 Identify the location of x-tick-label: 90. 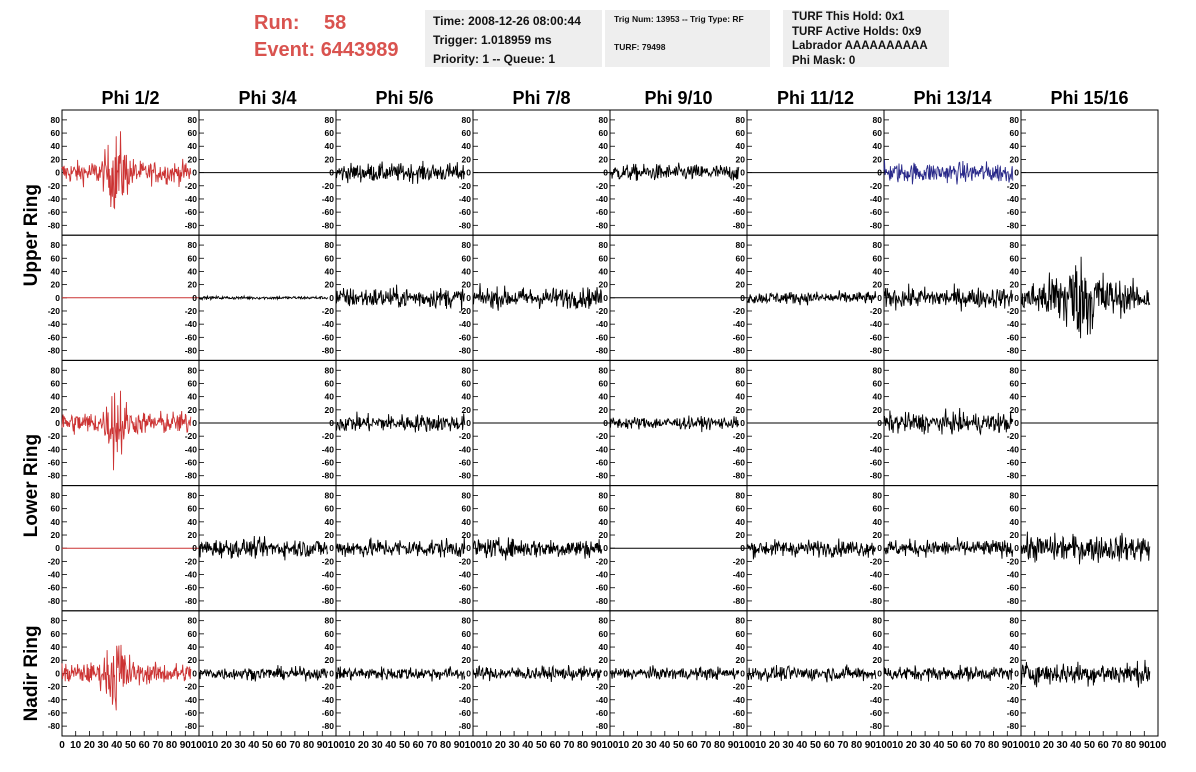
(1008, 745).